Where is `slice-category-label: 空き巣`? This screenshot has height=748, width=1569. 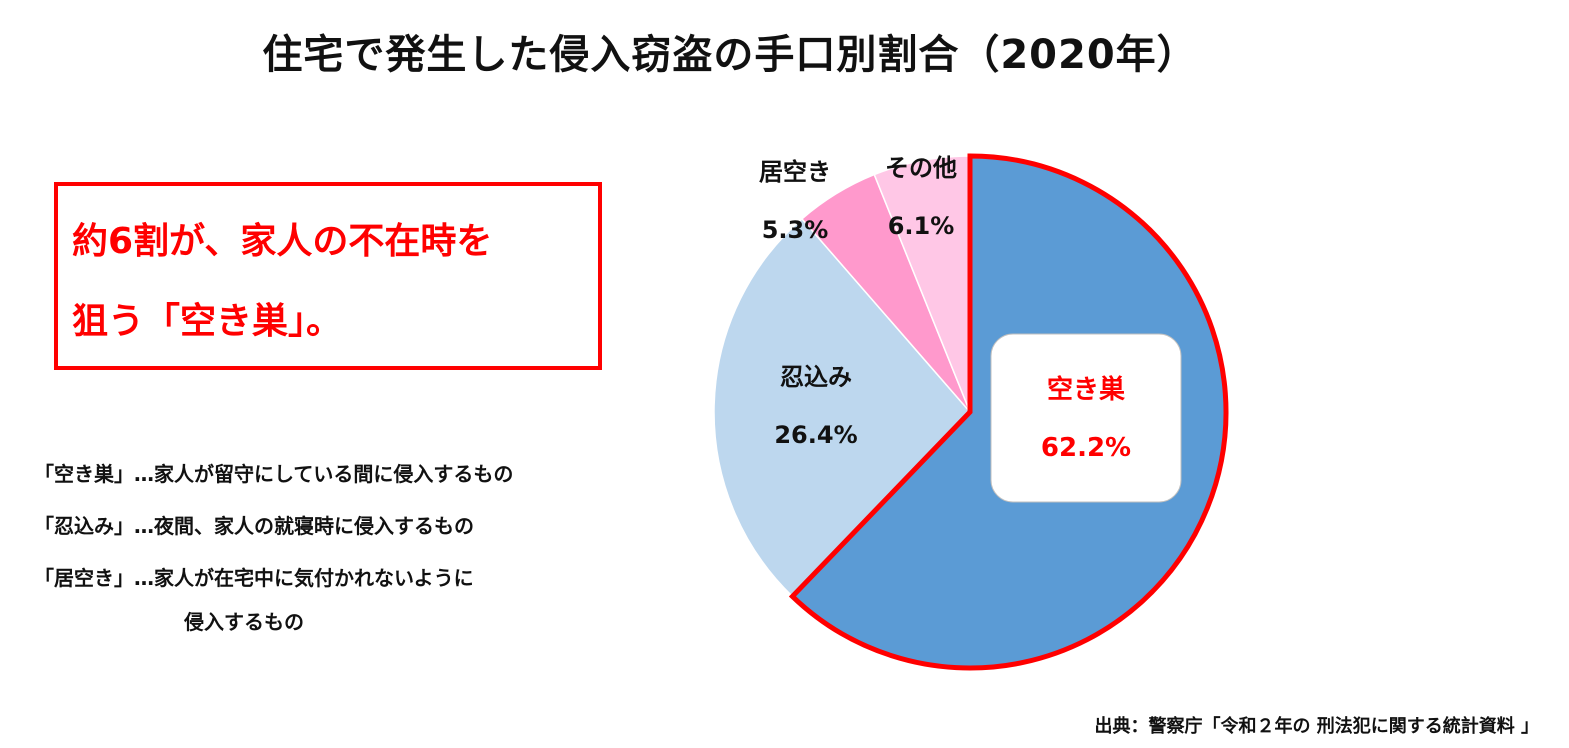 slice-category-label: 空き巣 is located at coordinates (1086, 389).